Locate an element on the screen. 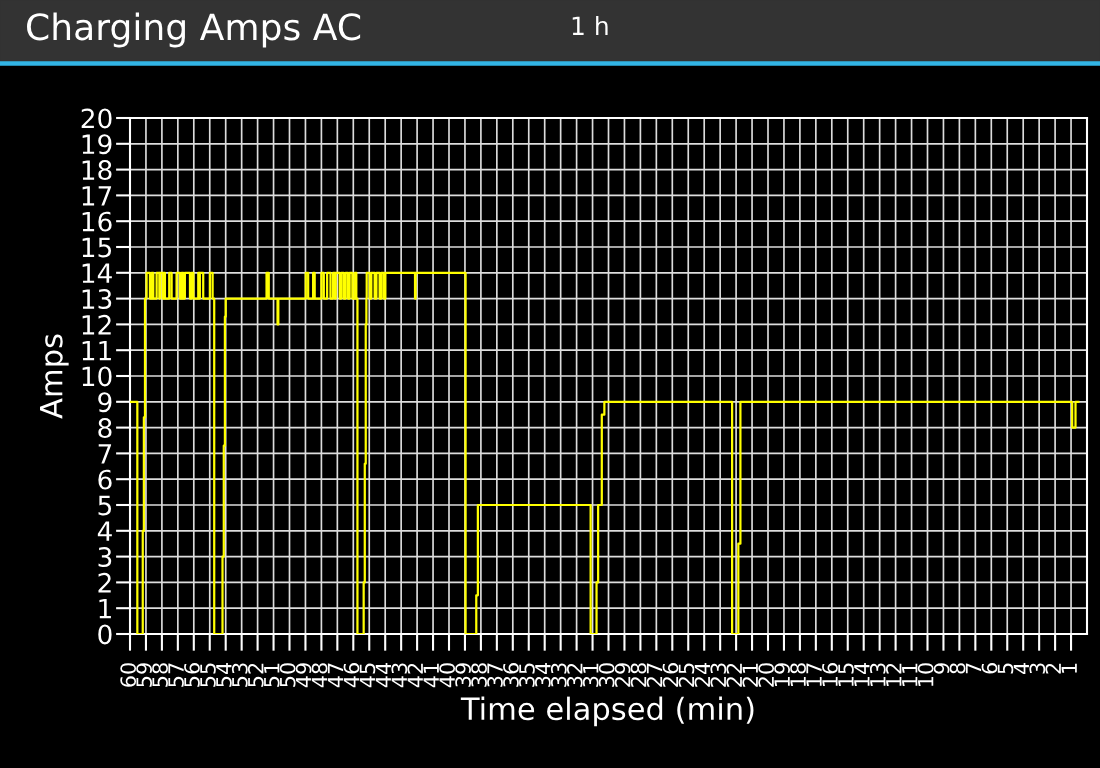 This screenshot has width=1100, height=768. x-tick-label: 11 is located at coordinates (910, 674).